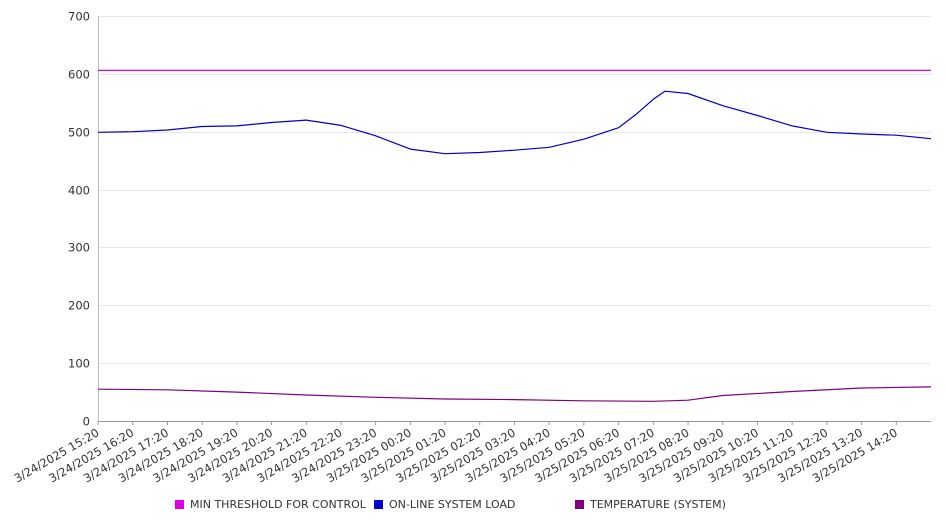  What do you see at coordinates (86, 422) in the screenshot?
I see `y-tick-label: 0` at bounding box center [86, 422].